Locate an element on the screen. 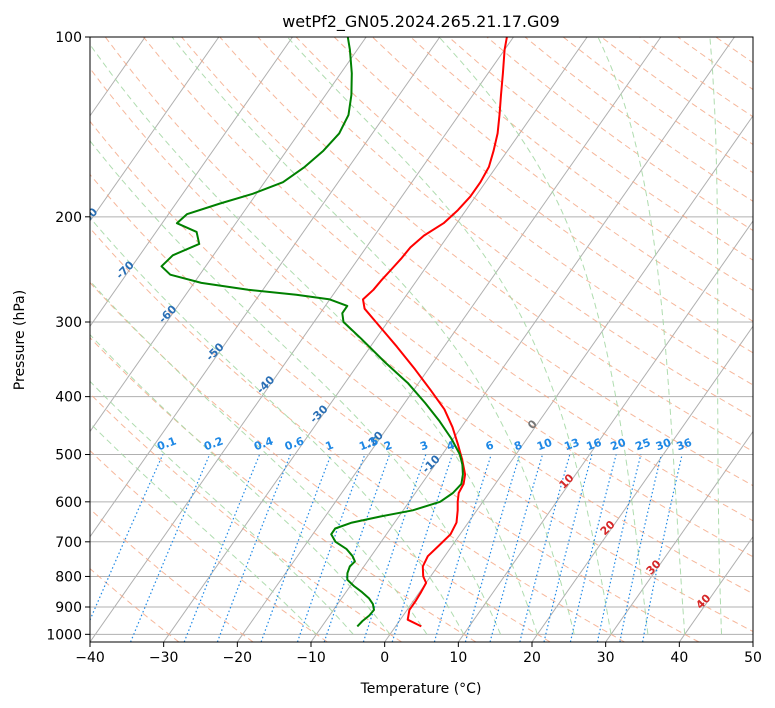  mixing-ratio-label: 0.6 is located at coordinates (294, 443).